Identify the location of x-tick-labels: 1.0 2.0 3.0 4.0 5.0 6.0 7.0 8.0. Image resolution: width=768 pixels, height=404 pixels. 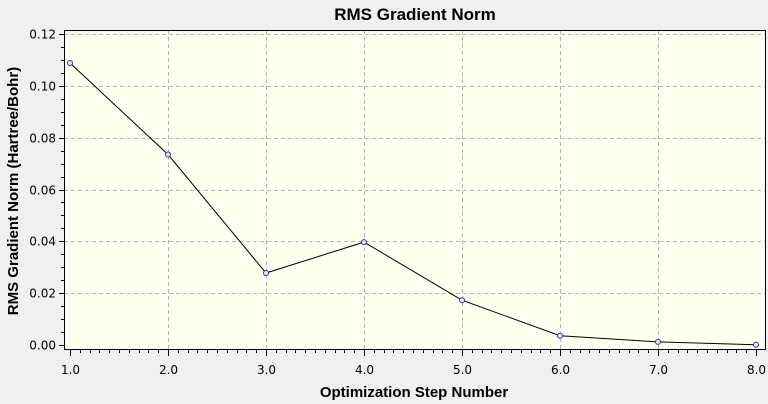
(413, 370).